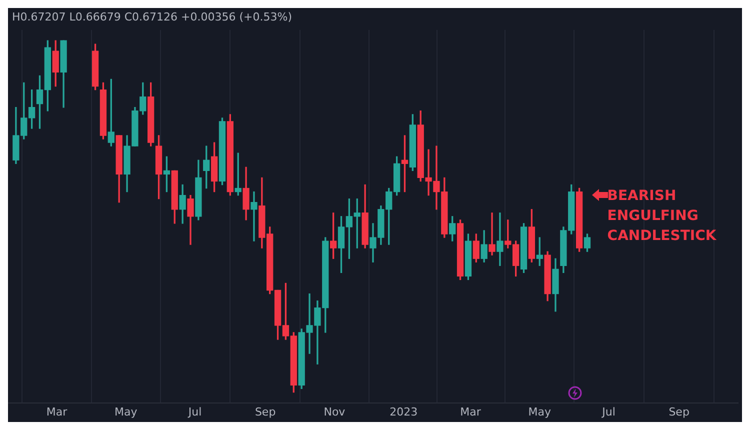  Describe the element at coordinates (335, 411) in the screenshot. I see `x-tick-label: Nov` at that location.